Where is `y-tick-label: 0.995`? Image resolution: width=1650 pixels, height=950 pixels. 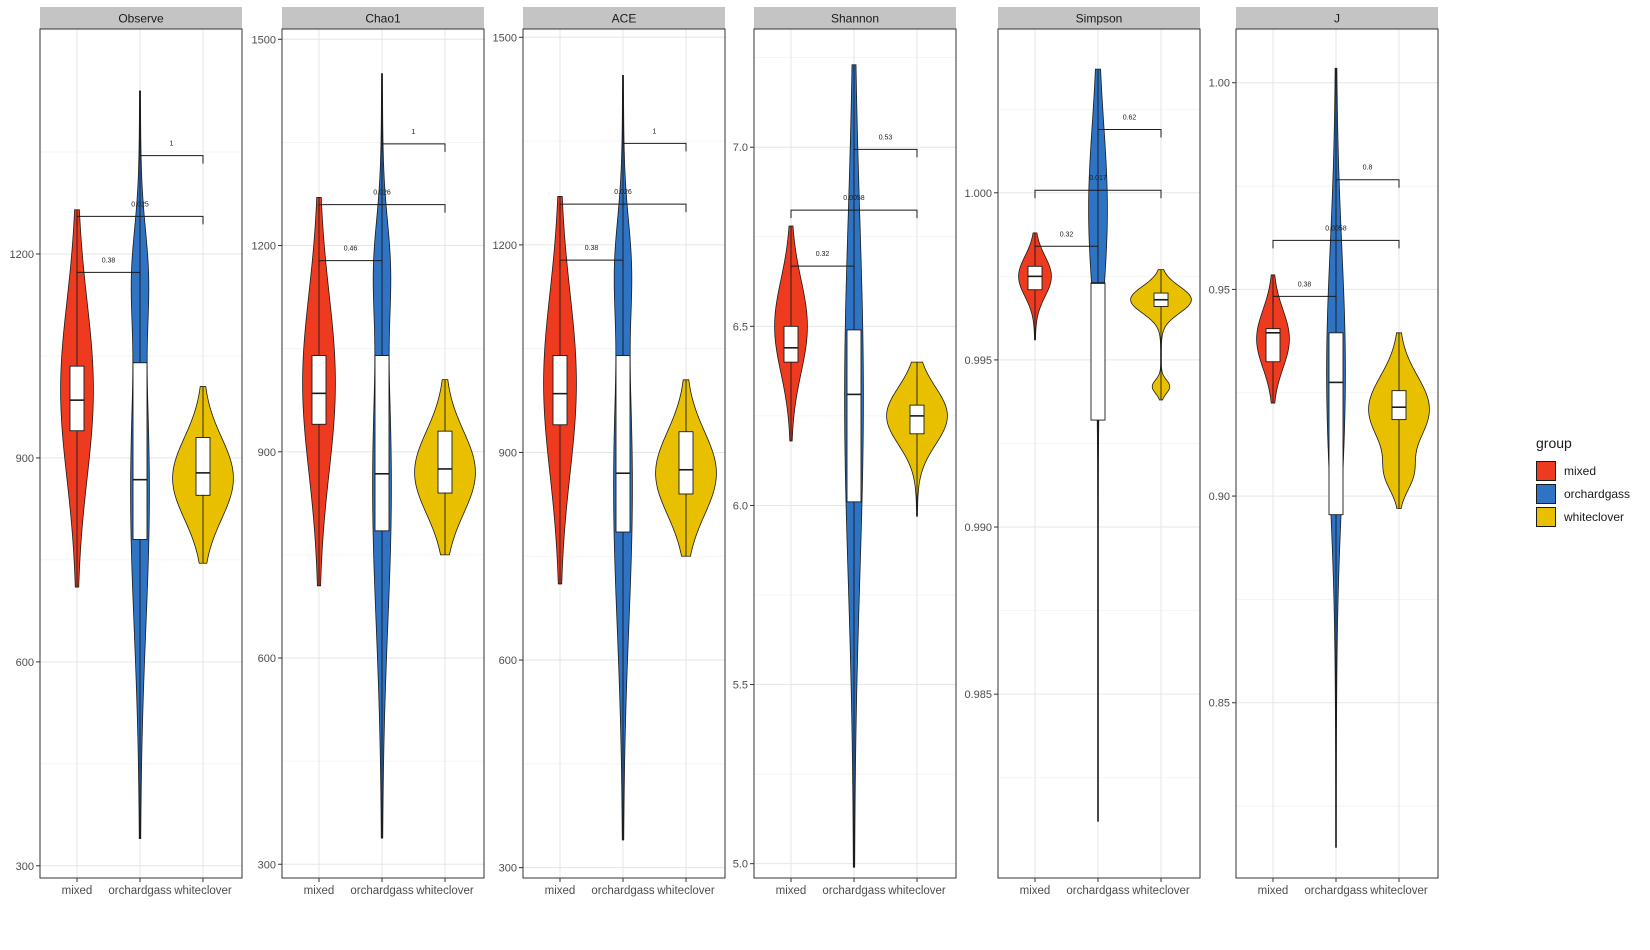
y-tick-label: 0.995 is located at coordinates (978, 361).